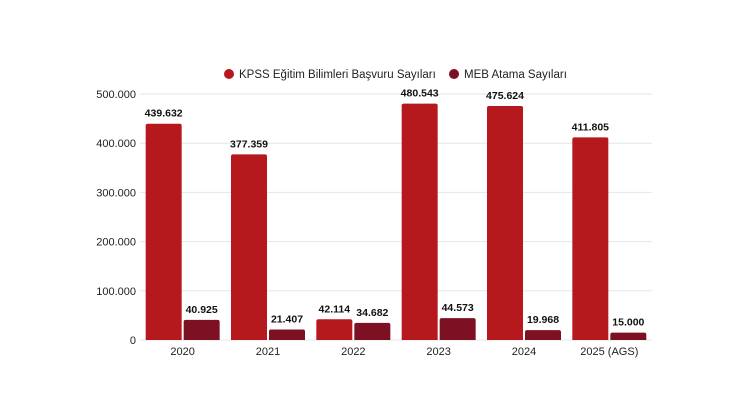 This screenshot has height=419, width=744. What do you see at coordinates (116, 292) in the screenshot?
I see `y-tick-label: 100.000` at bounding box center [116, 292].